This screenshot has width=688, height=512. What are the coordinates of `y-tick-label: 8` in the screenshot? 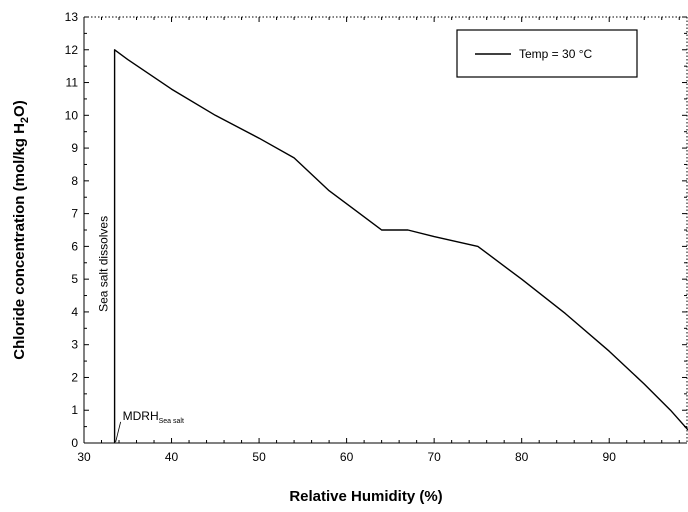 It's located at (74, 181).